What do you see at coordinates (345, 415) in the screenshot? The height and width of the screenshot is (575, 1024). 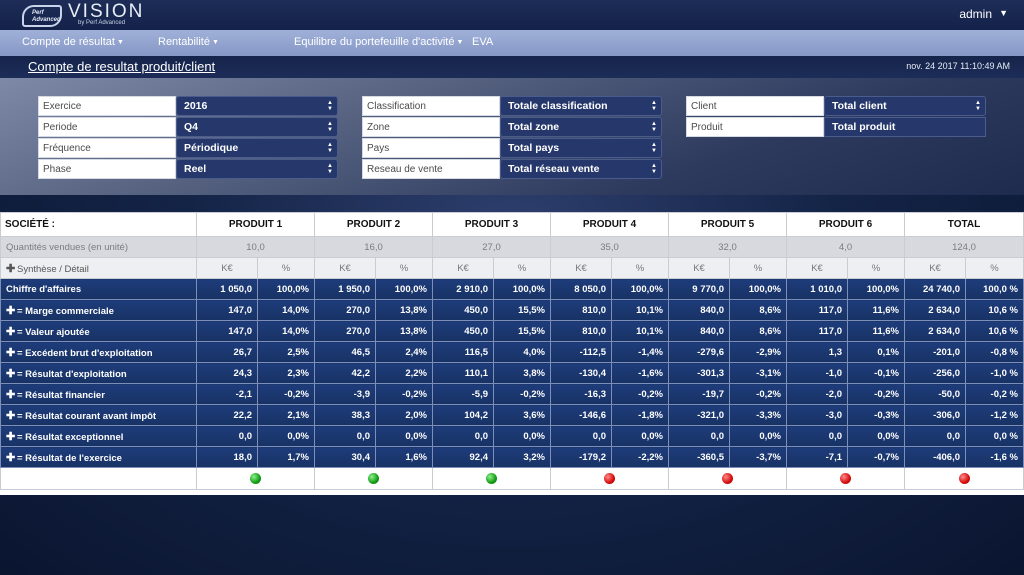 I see `value-cell: 38,3` at bounding box center [345, 415].